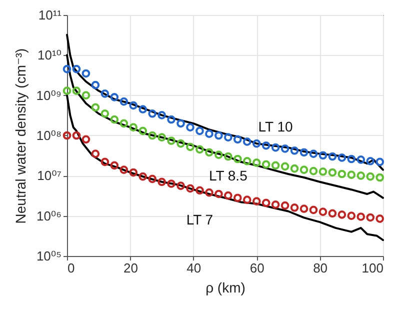 This screenshot has height=311, width=400. Describe the element at coordinates (257, 268) in the screenshot. I see `x-tick-label: 60` at that location.